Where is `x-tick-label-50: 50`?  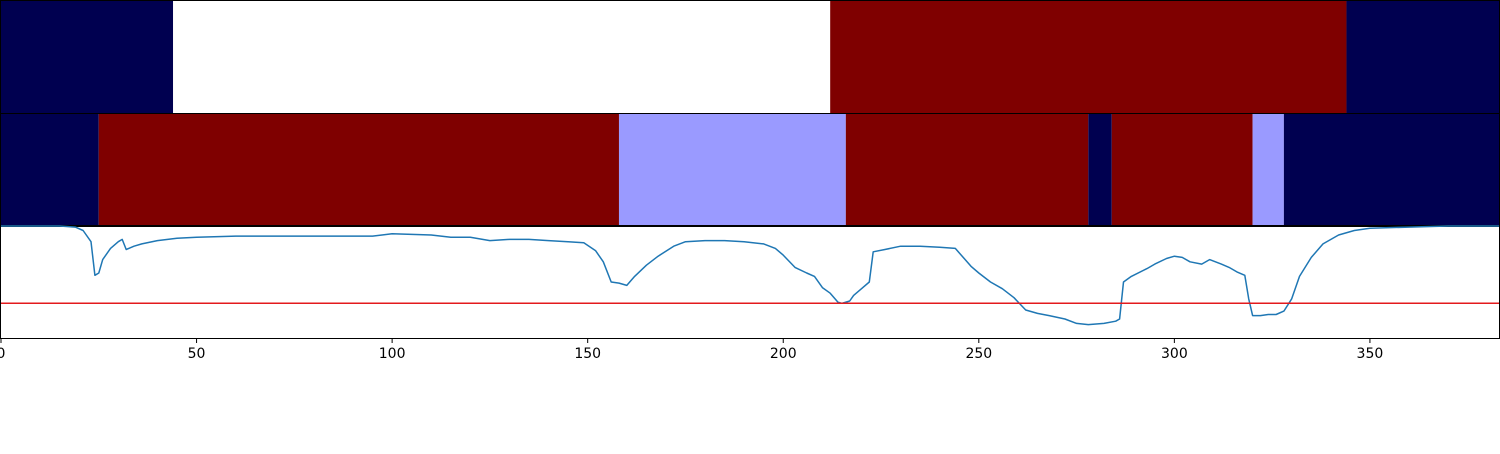 x-tick-label-50: 50 is located at coordinates (197, 354).